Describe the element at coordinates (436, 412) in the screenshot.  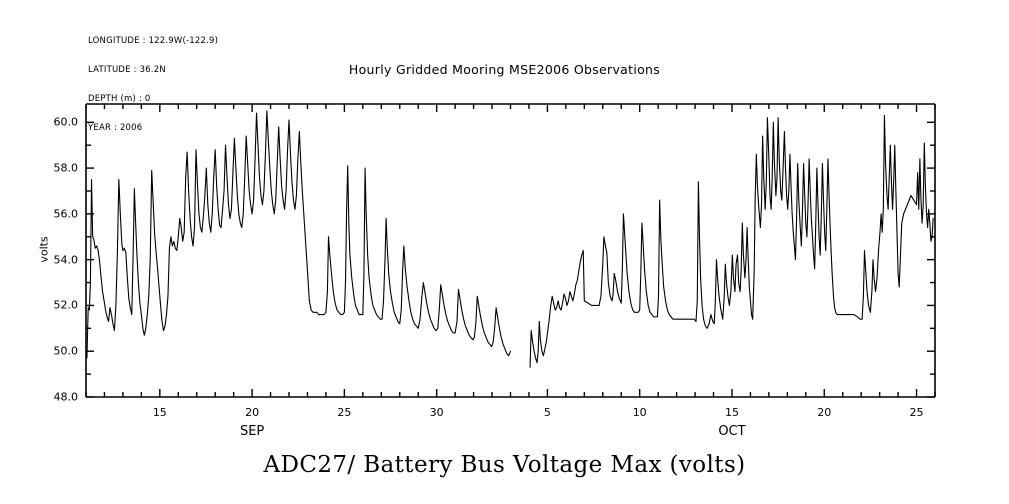
I see `x-tick-label: 30` at that location.